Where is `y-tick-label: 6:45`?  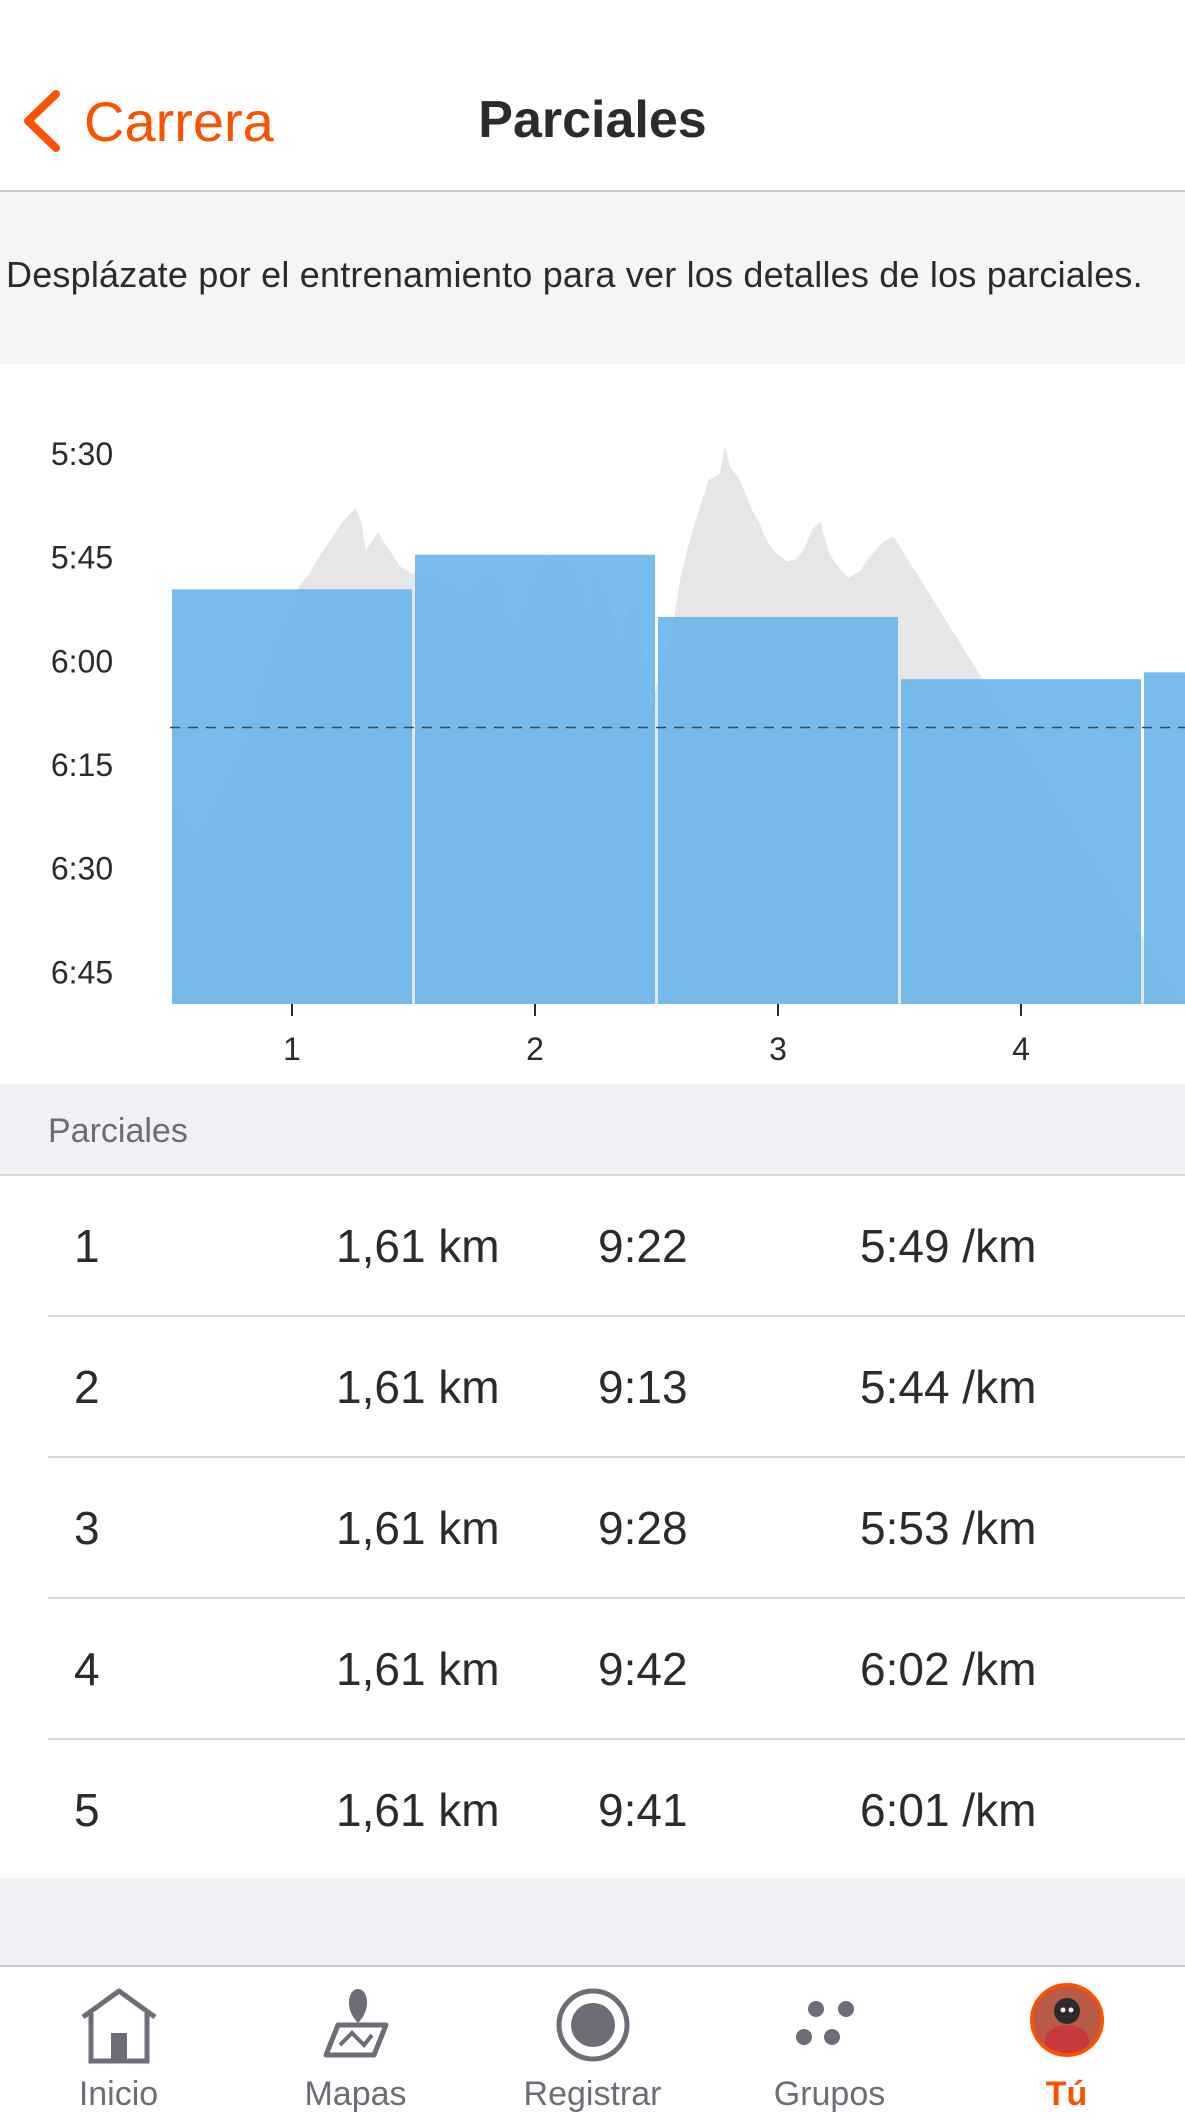
y-tick-label: 6:45 is located at coordinates (82, 972).